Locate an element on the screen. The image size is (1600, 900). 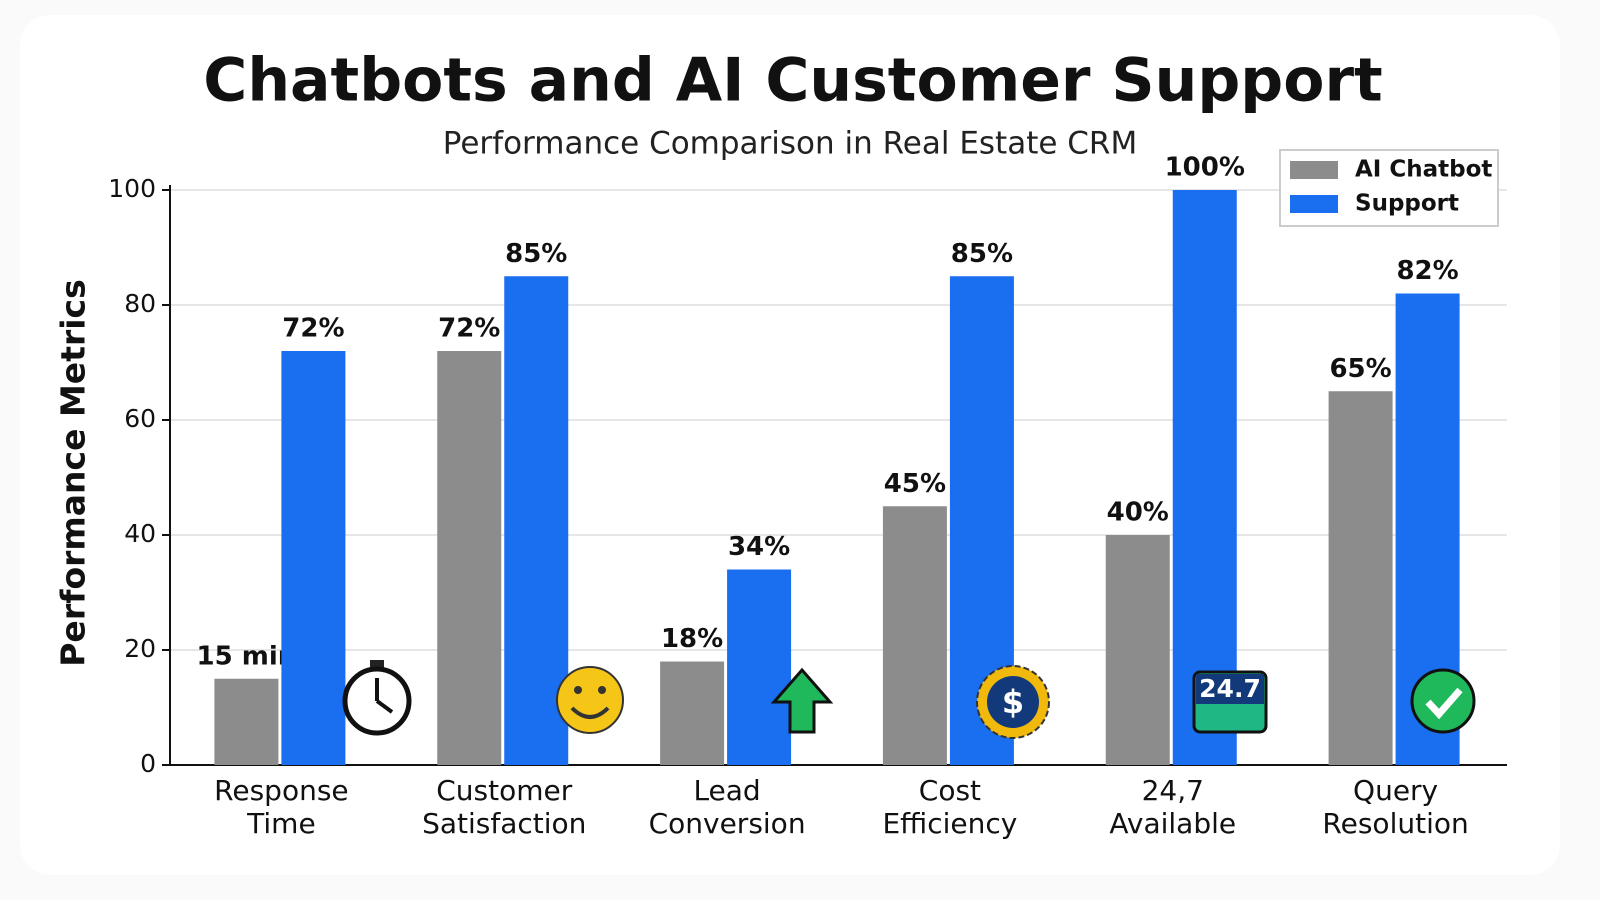
icons: $ 24.7 is located at coordinates (909, 699).